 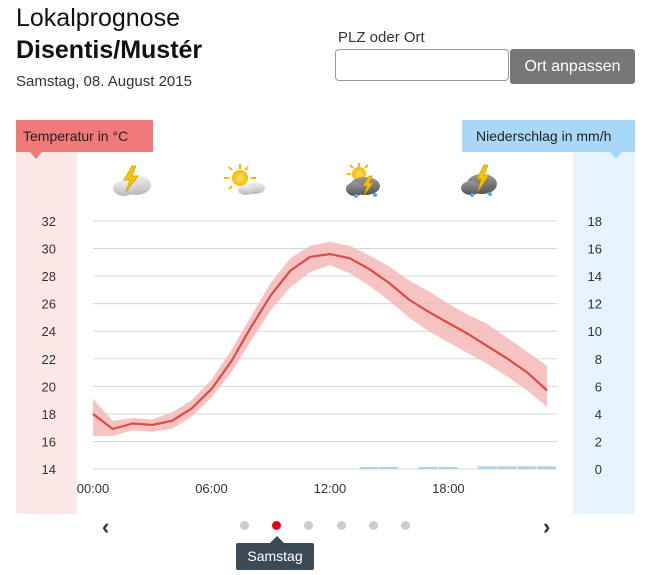 What do you see at coordinates (84, 136) in the screenshot?
I see `temperature-axis-label: Temperatur in °C` at bounding box center [84, 136].